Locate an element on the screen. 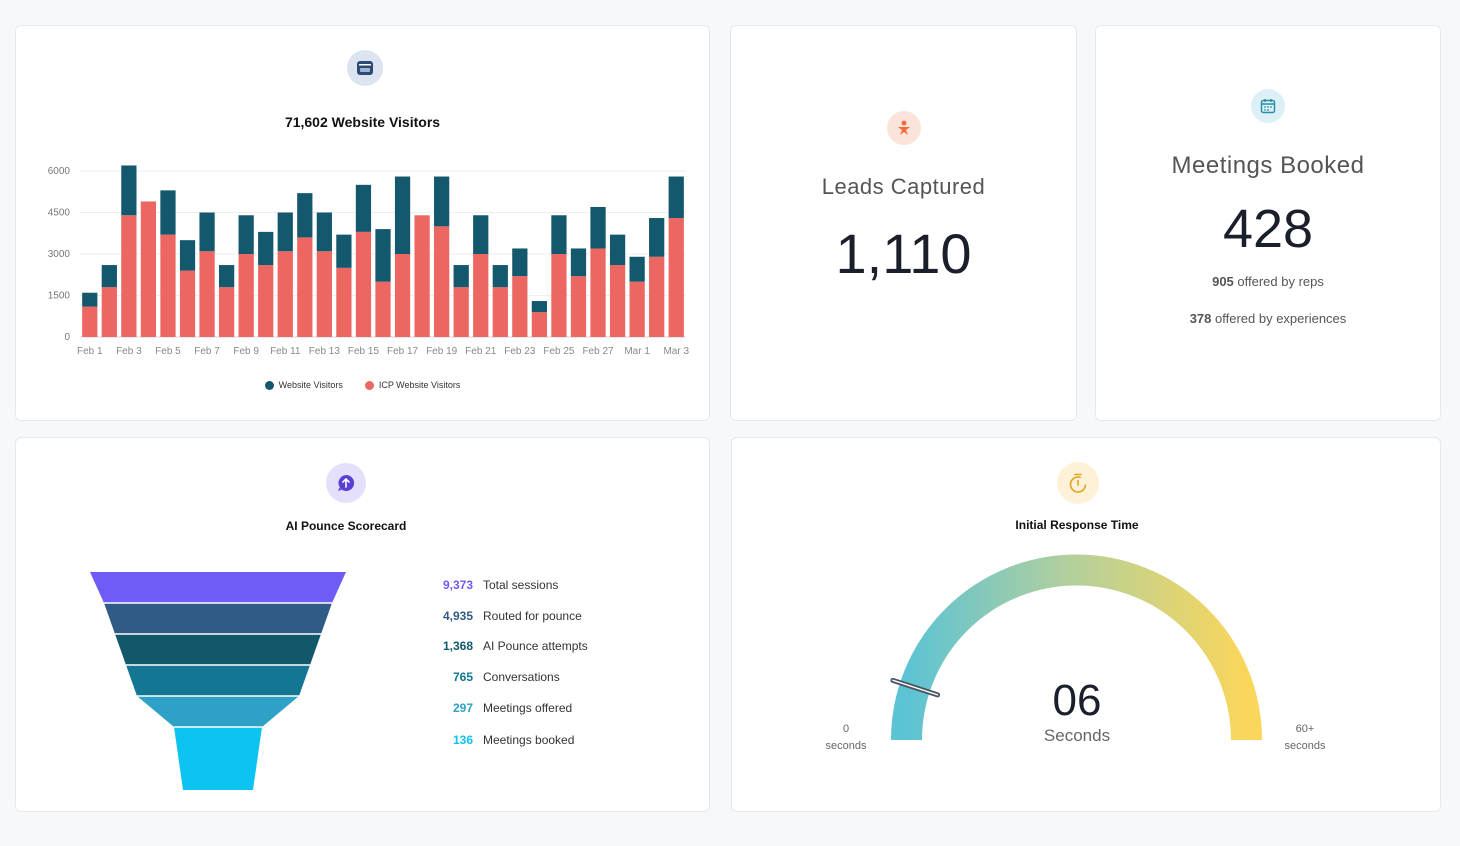 Image resolution: width=1460 pixels, height=846 pixels. visitors-title: 71,602 Website Visitors is located at coordinates (362, 122).